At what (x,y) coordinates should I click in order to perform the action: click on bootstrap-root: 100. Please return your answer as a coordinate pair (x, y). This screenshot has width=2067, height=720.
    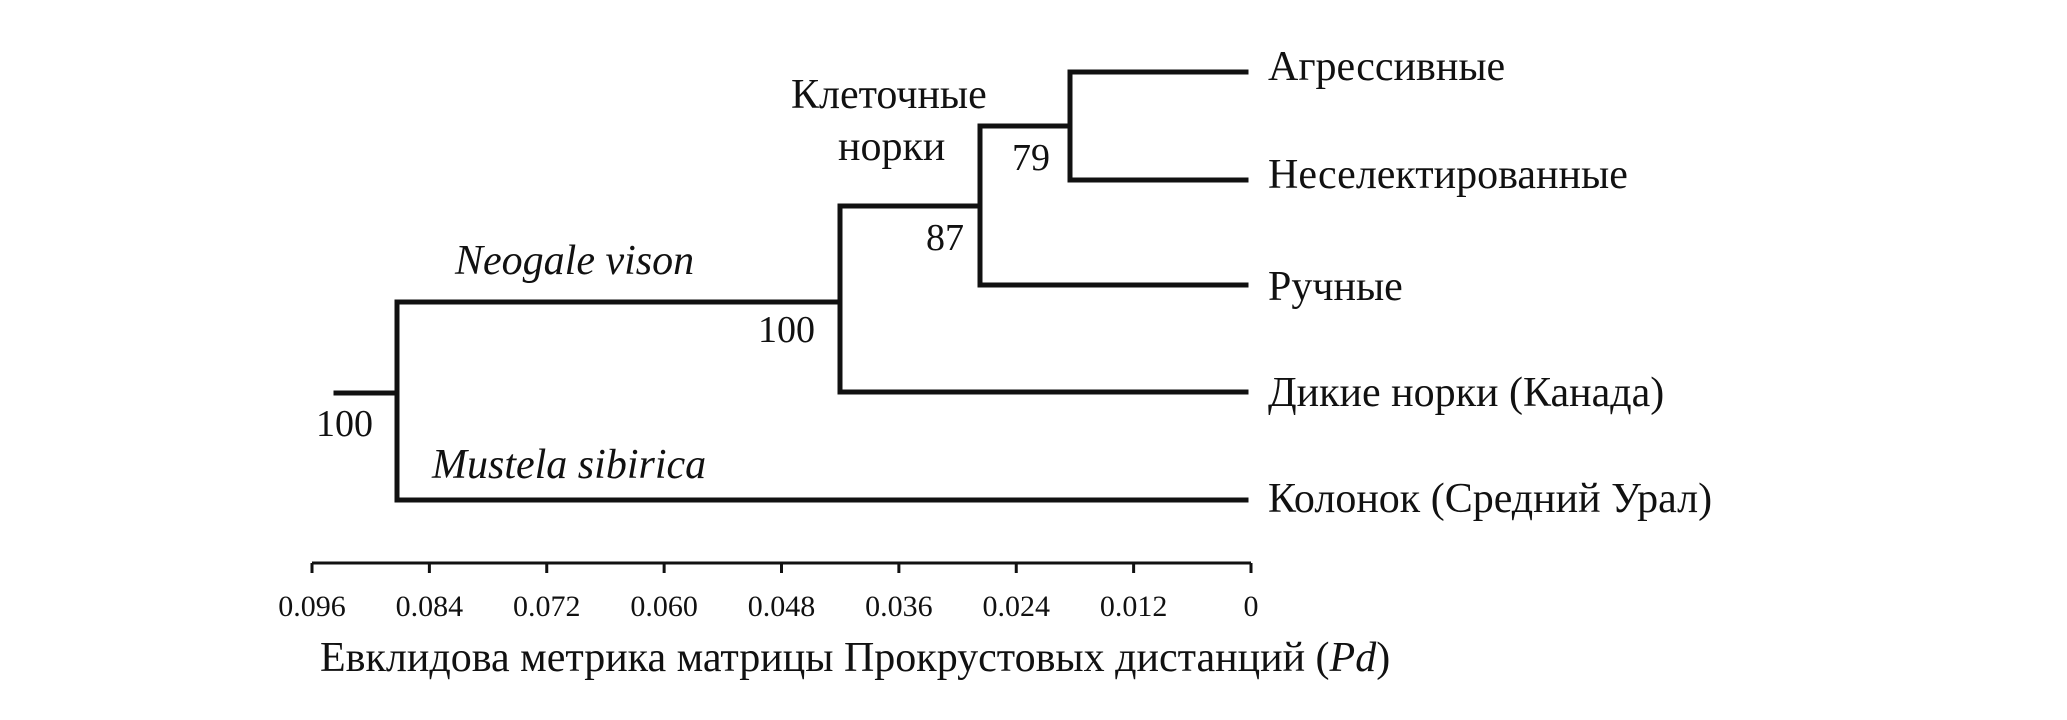
    Looking at the image, I should click on (344, 424).